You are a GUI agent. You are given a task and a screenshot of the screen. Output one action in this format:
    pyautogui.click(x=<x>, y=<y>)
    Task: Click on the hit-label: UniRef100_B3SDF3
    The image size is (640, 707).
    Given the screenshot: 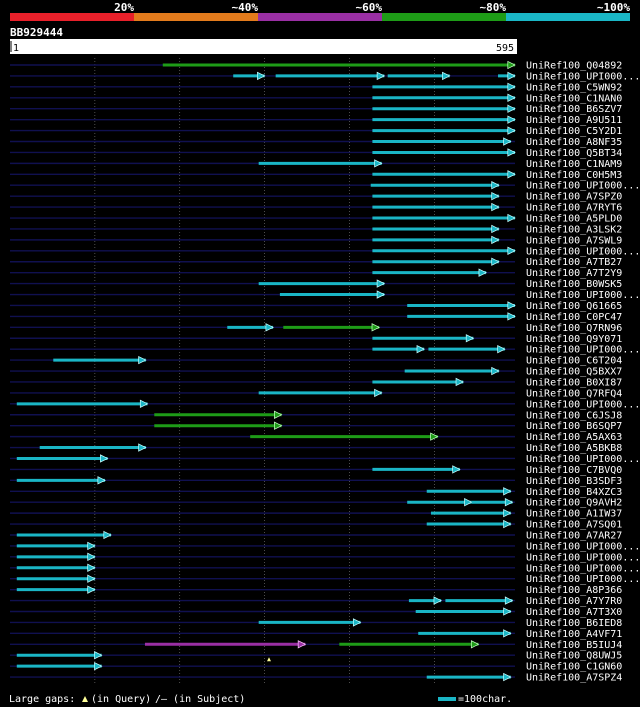 What is the action you would take?
    pyautogui.click(x=574, y=481)
    